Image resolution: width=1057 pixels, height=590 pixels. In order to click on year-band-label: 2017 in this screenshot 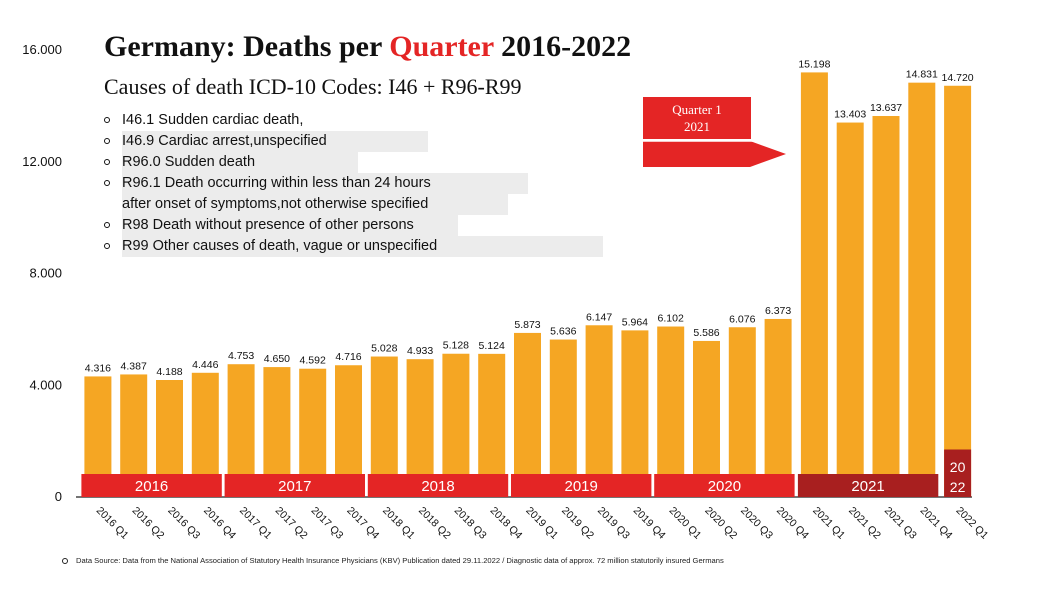, I will do `click(294, 486)`.